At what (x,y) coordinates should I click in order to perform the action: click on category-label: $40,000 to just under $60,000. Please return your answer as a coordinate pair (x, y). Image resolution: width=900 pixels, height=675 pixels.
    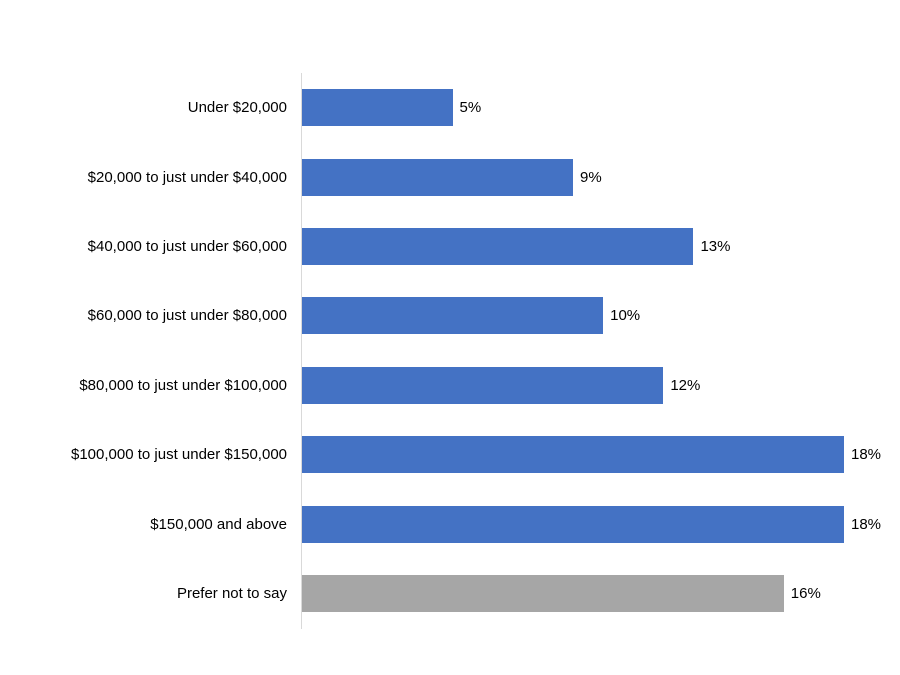
    Looking at the image, I should click on (187, 246).